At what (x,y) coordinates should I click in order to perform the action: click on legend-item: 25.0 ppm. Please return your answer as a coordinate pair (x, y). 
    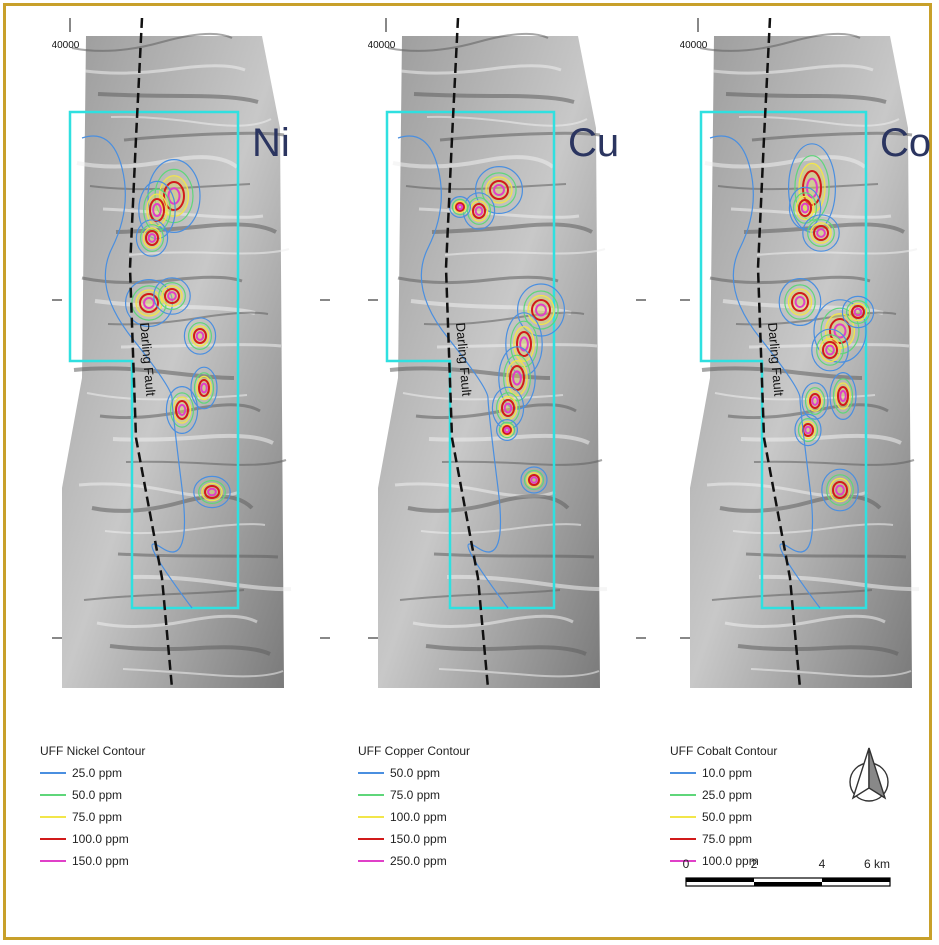
    Looking at the image, I should click on (92, 773).